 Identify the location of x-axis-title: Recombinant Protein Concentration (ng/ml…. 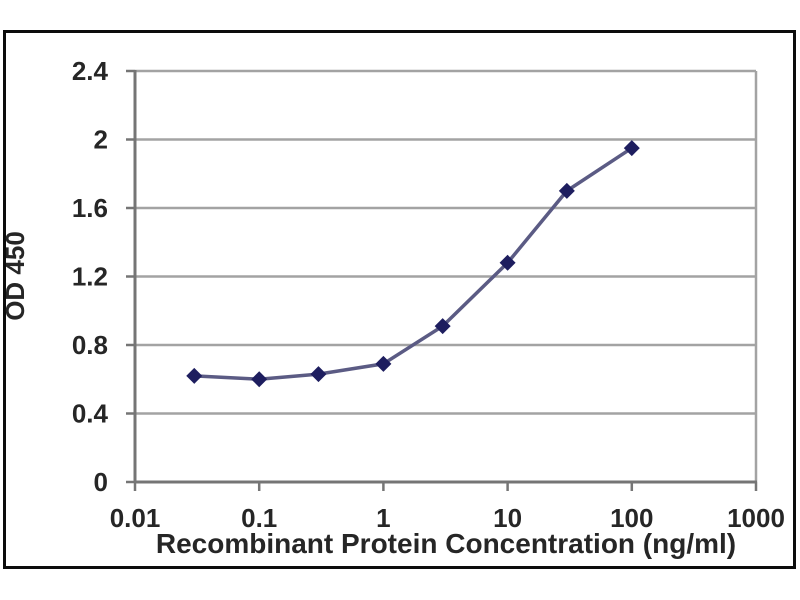
(446, 543).